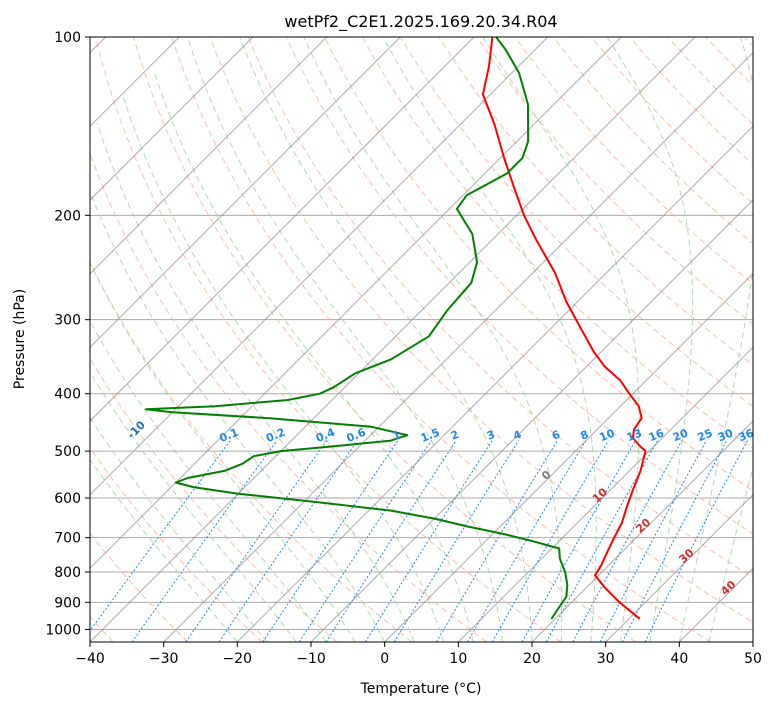 The width and height of the screenshot is (775, 708). I want to click on x-tick-label: 0, so click(384, 659).